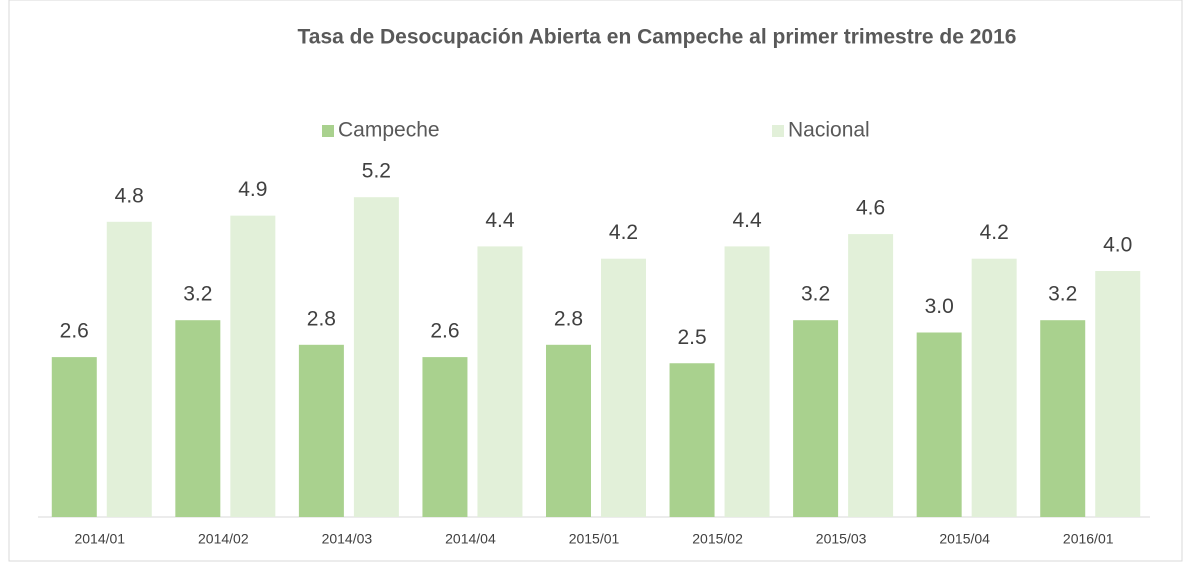 The width and height of the screenshot is (1183, 562). What do you see at coordinates (99, 539) in the screenshot?
I see `x-tick-label: 2014/01` at bounding box center [99, 539].